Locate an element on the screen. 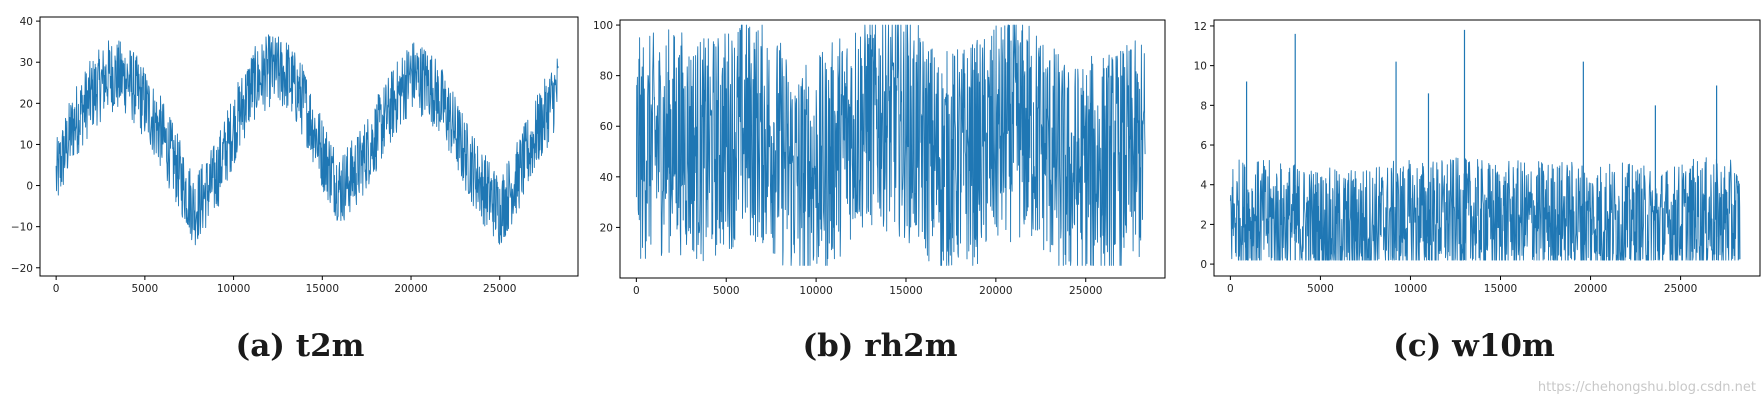 The image size is (1764, 403). caption-w10m: (c) w10m is located at coordinates (1474, 346).